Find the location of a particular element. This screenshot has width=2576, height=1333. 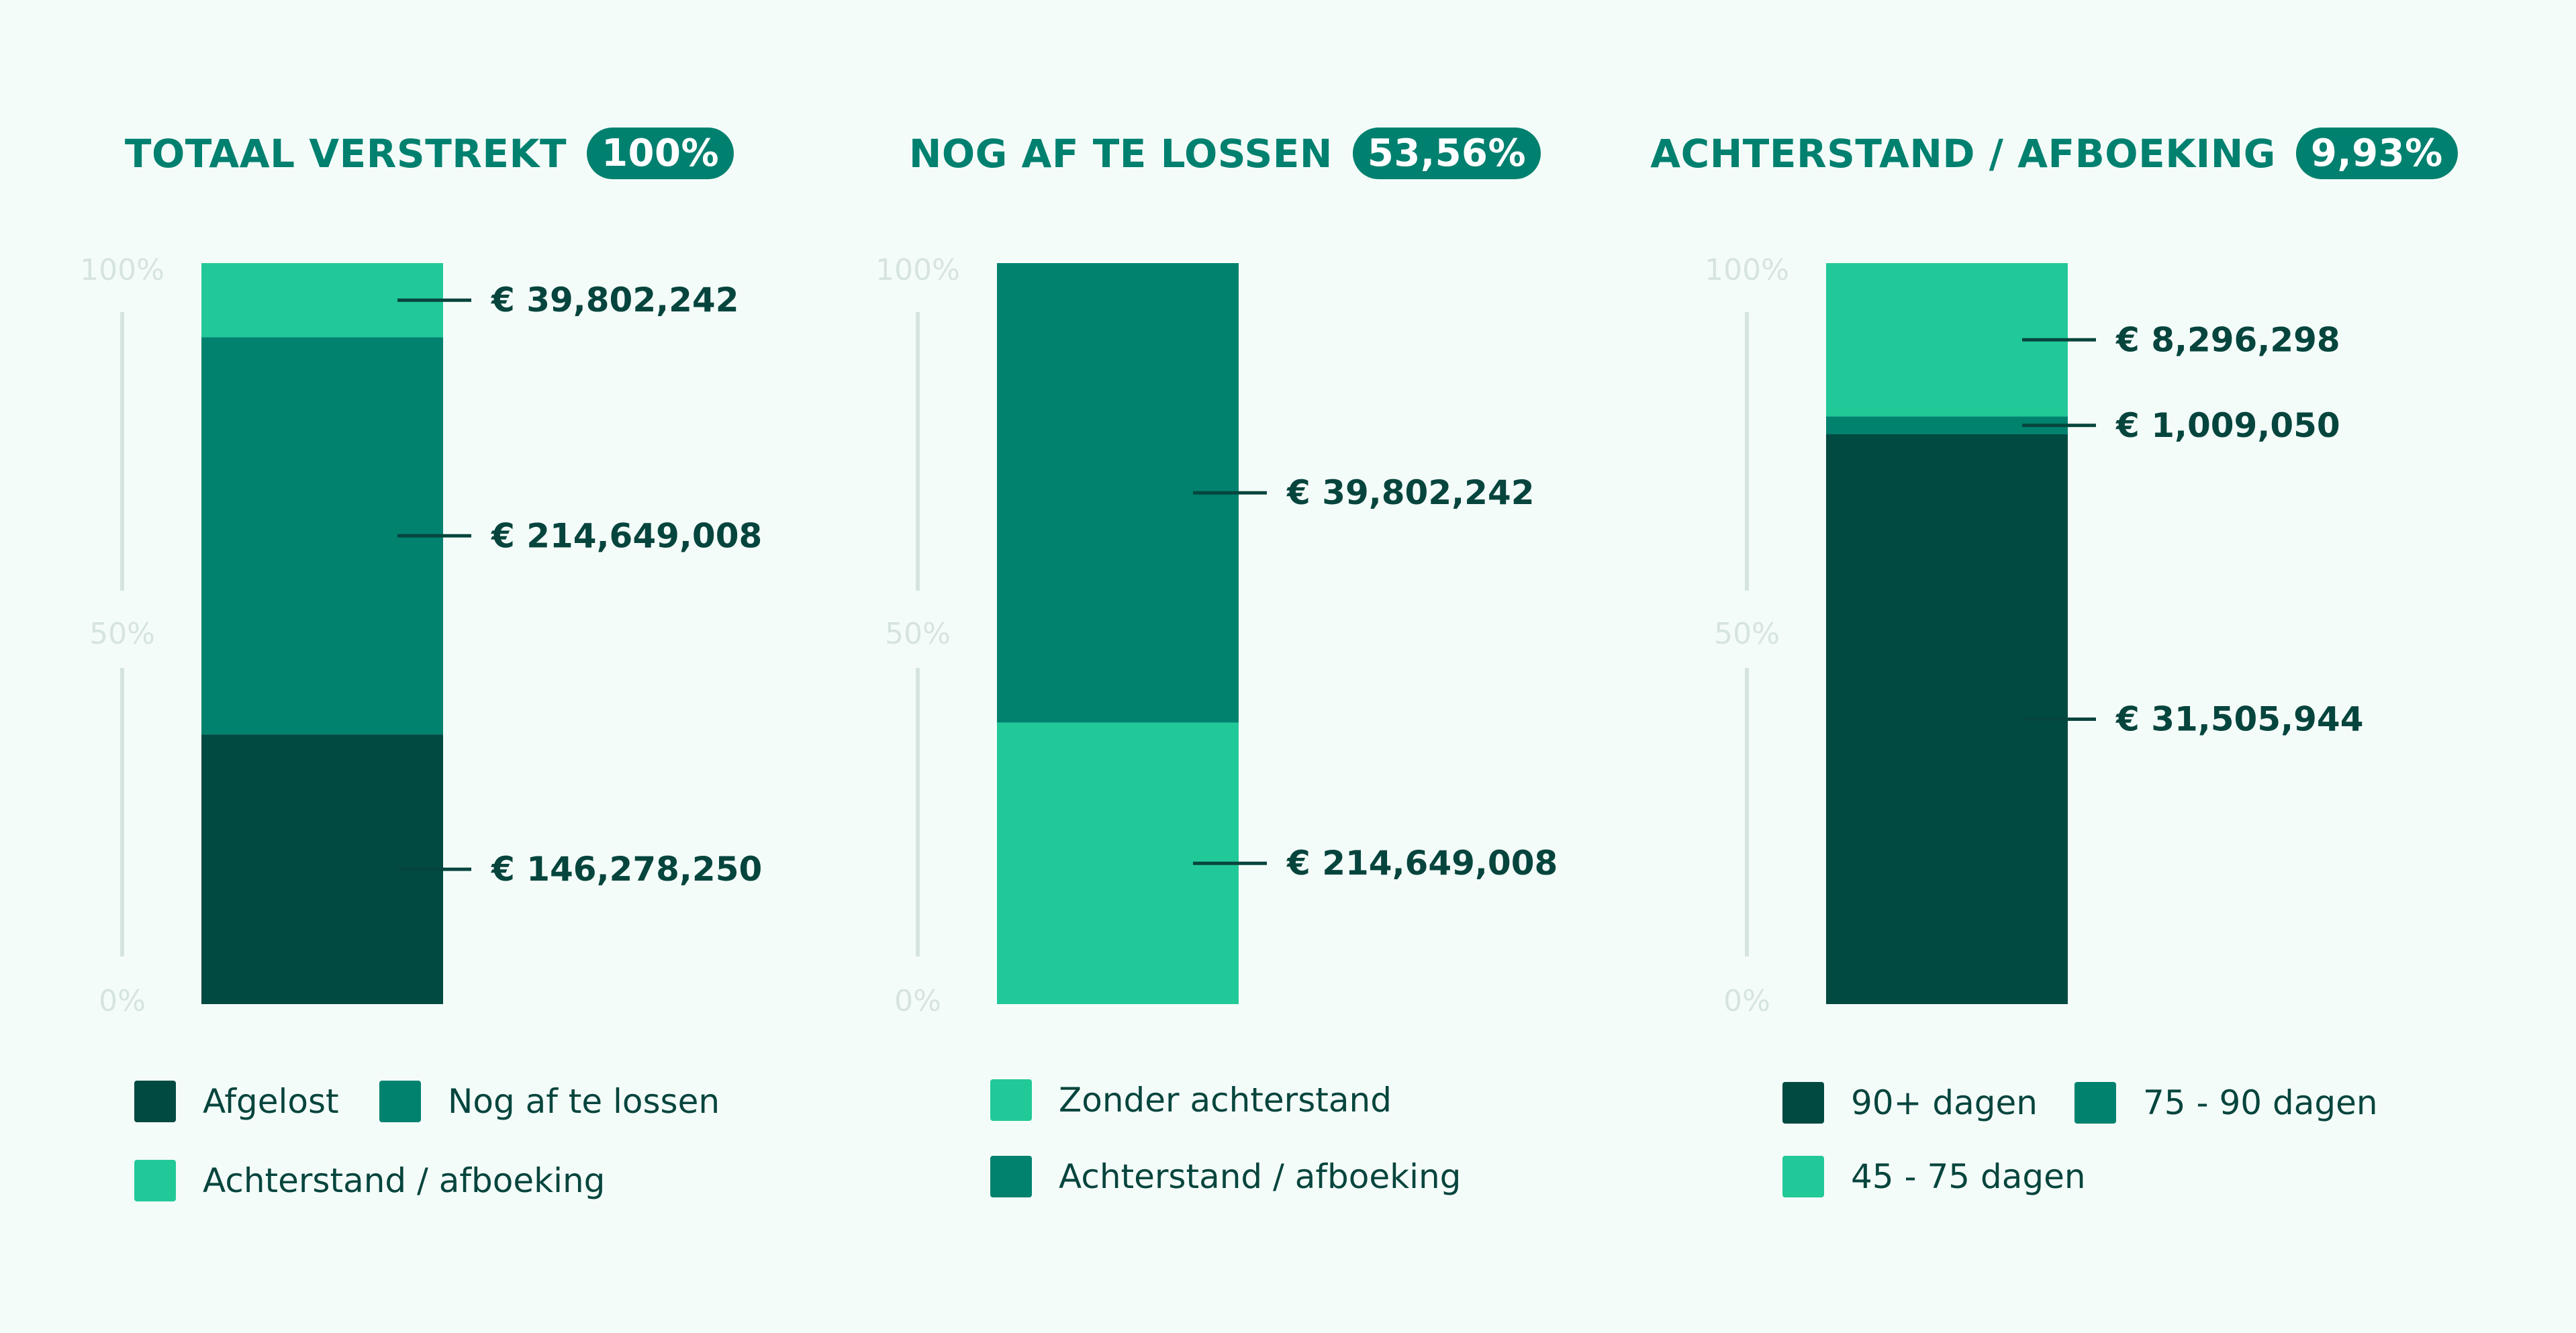

value-label: € 8,296,298 is located at coordinates (2227, 339).